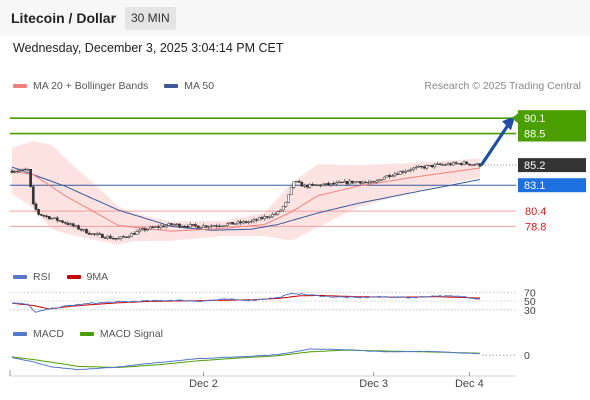 This screenshot has height=400, width=590. Describe the element at coordinates (246, 302) in the screenshot. I see `rsi-line` at that location.